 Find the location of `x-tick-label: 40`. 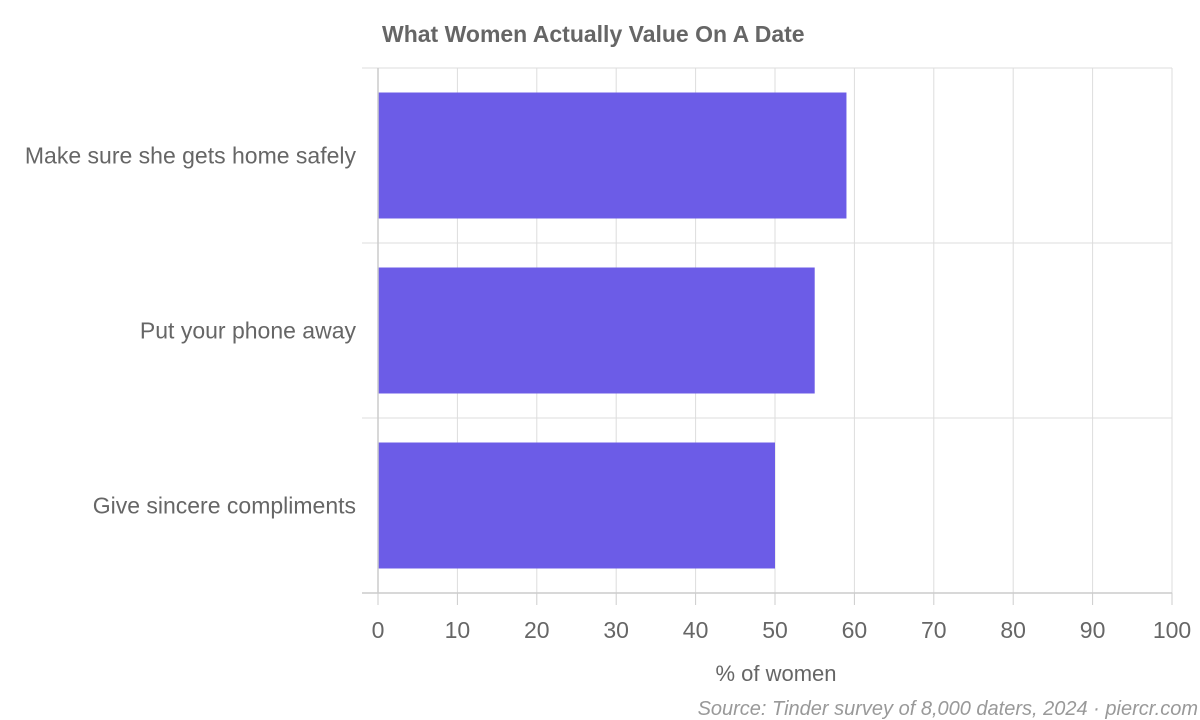

x-tick-label: 40 is located at coordinates (696, 630).